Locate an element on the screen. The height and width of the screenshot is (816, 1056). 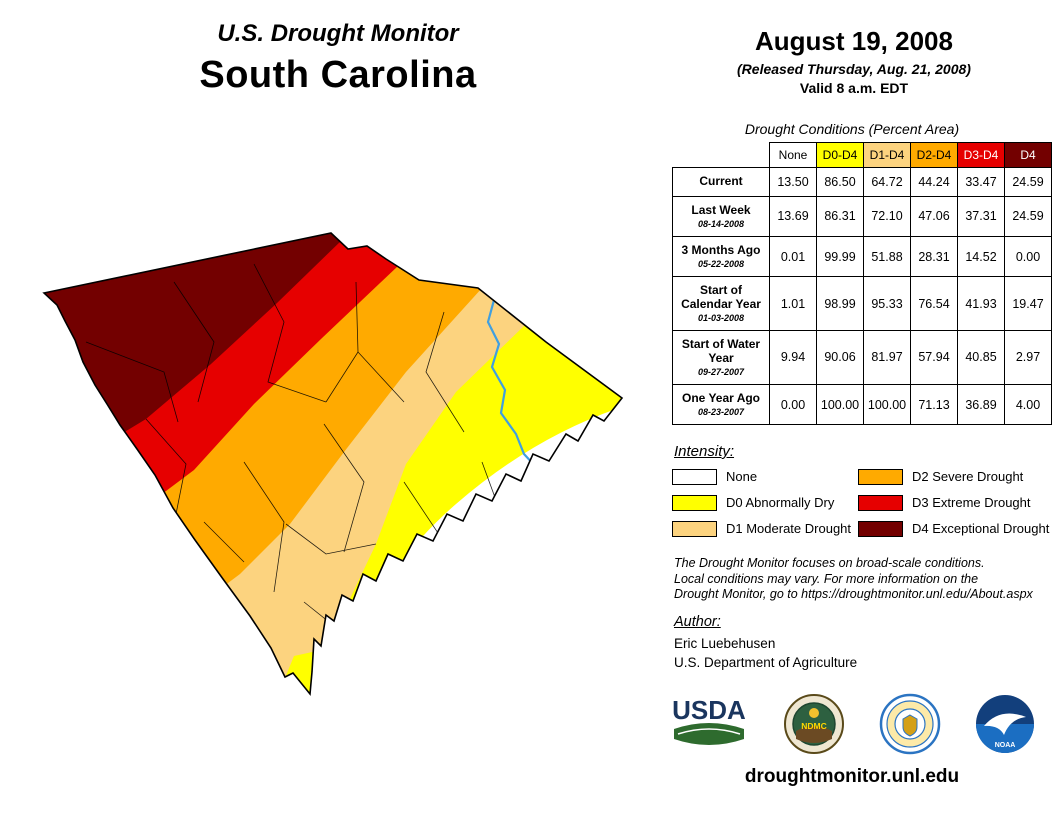
usda-logo-text: USDA is located at coordinates (709, 710).